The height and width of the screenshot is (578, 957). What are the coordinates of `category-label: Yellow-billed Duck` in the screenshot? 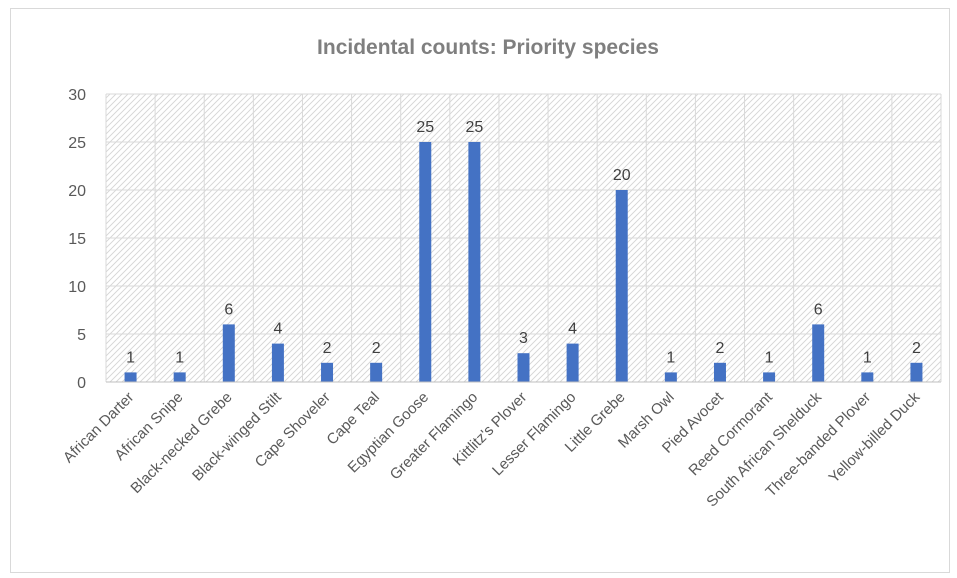 It's located at (875, 437).